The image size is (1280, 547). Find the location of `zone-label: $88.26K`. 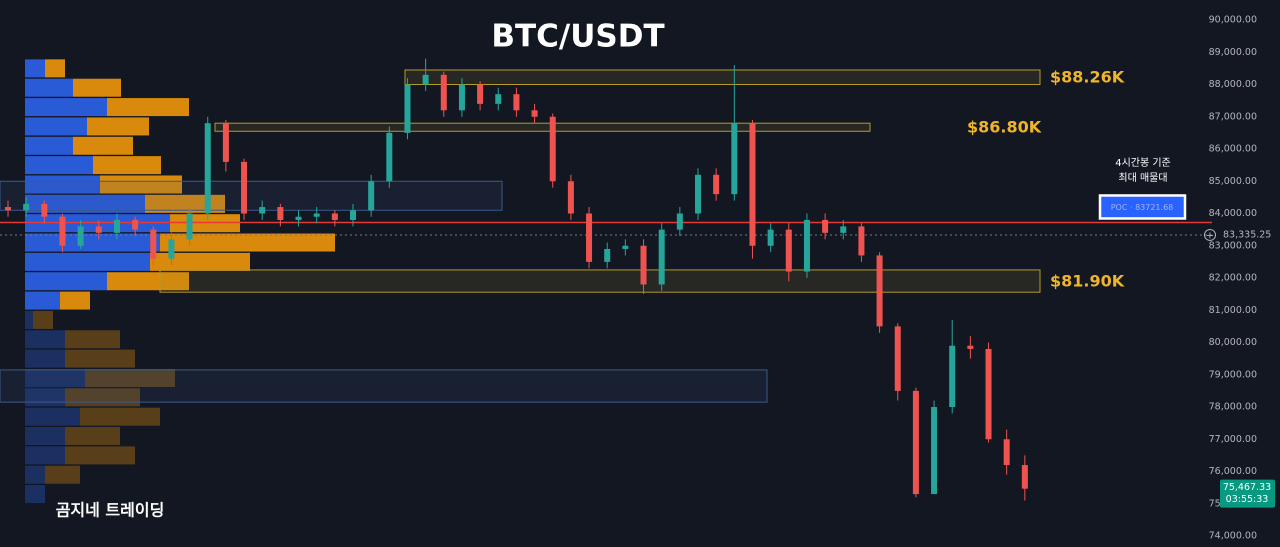

zone-label: $88.26K is located at coordinates (1087, 77).